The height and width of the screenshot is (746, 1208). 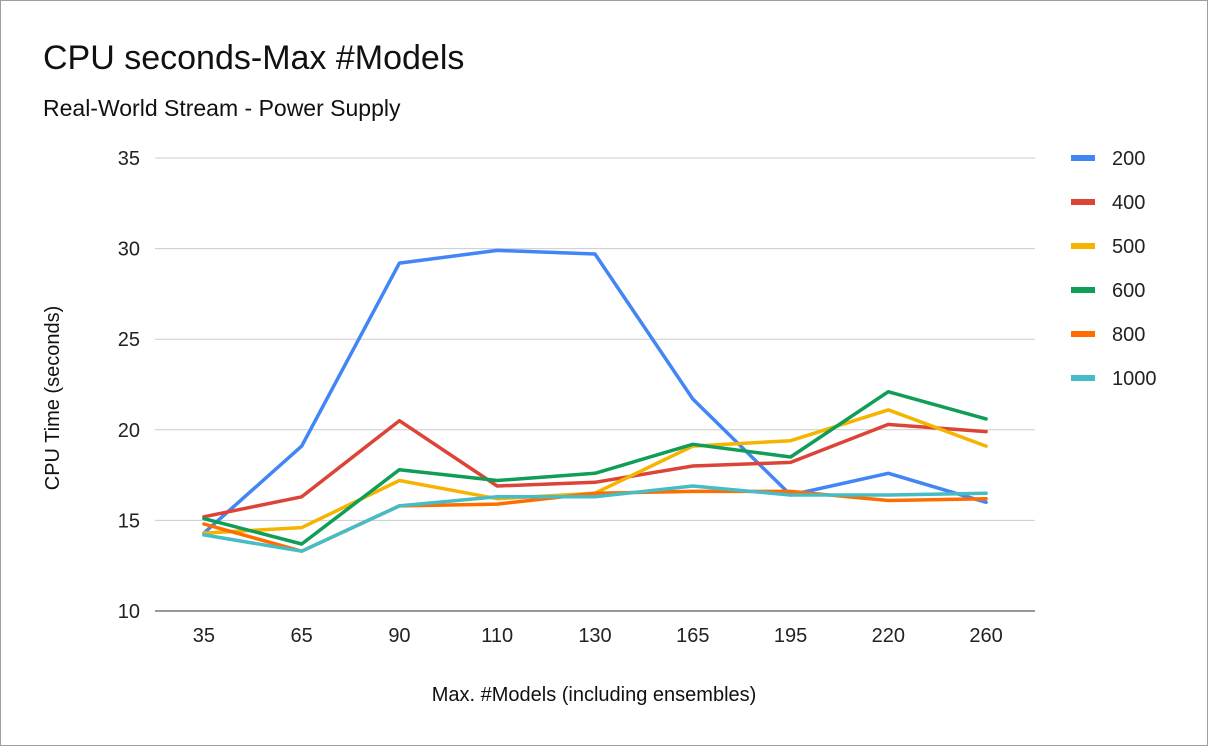 What do you see at coordinates (1128, 291) in the screenshot?
I see `legend-label-600: 600` at bounding box center [1128, 291].